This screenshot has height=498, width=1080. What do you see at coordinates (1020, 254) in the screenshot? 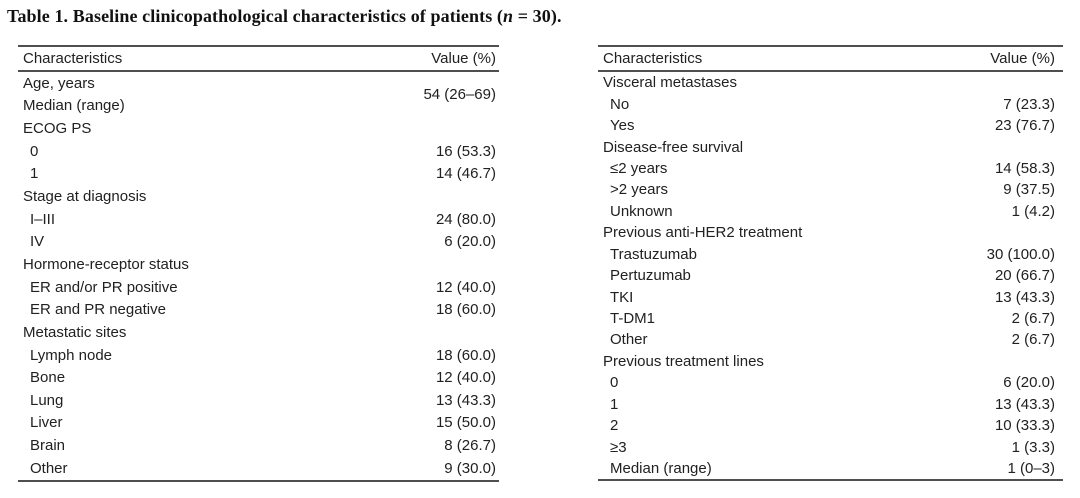
I see `row-value: 30 (100.0)` at bounding box center [1020, 254].